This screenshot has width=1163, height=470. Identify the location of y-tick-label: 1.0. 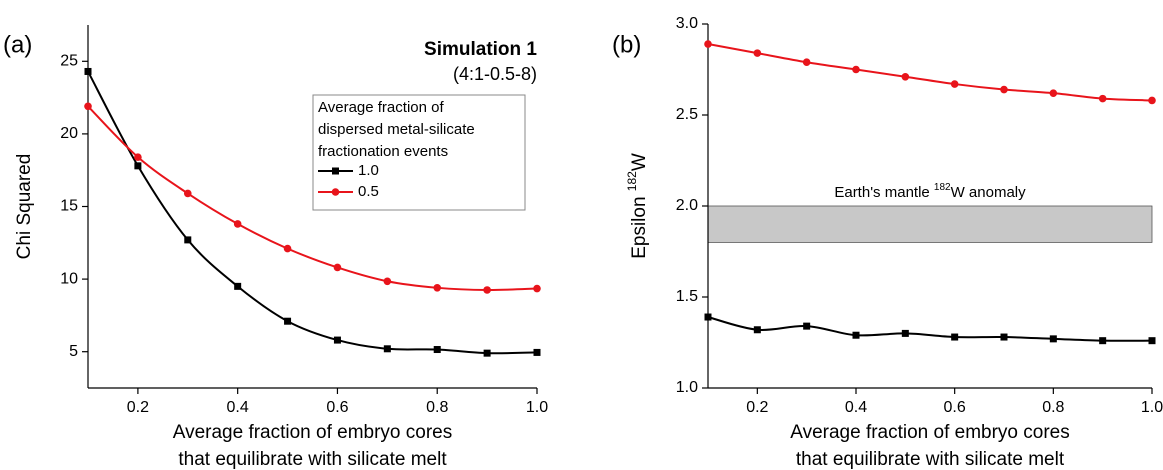
(687, 387).